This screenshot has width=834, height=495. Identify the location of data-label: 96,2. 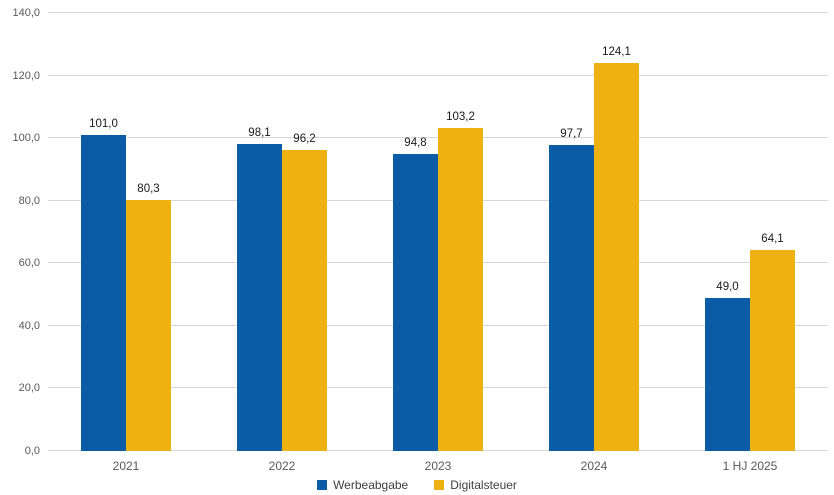
(304, 139).